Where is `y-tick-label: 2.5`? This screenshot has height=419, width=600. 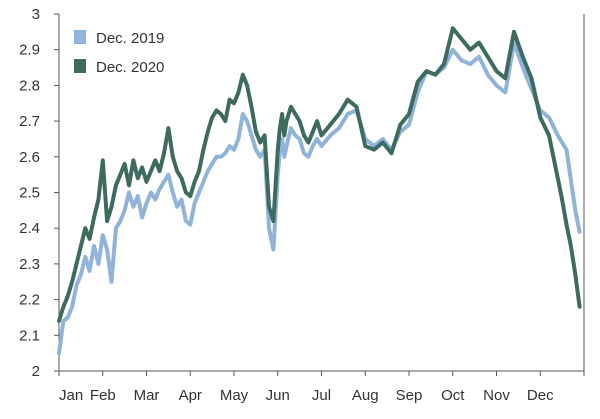 y-tick-label: 2.5 is located at coordinates (29, 193).